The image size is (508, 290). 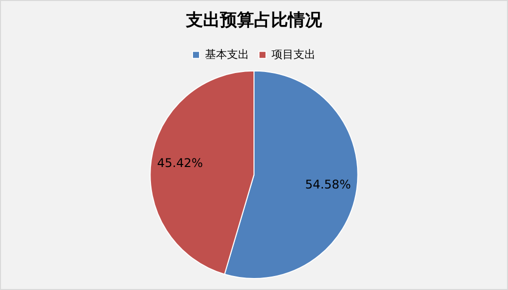 What do you see at coordinates (227, 54) in the screenshot?
I see `legend-label: 基本支出` at bounding box center [227, 54].